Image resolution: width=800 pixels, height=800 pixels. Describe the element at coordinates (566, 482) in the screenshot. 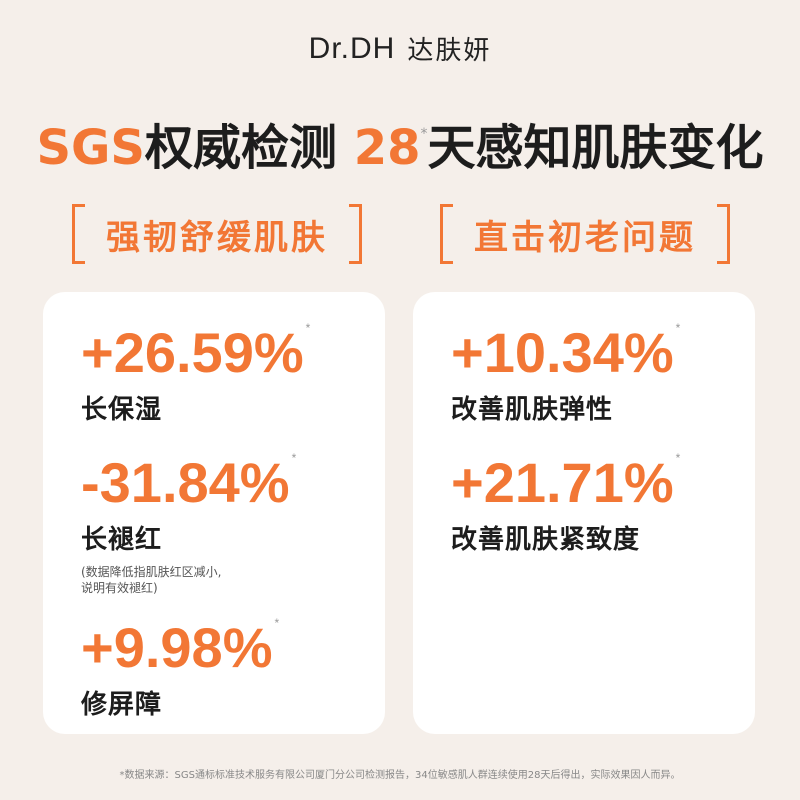

I see `stat-value: +21.71% *` at that location.